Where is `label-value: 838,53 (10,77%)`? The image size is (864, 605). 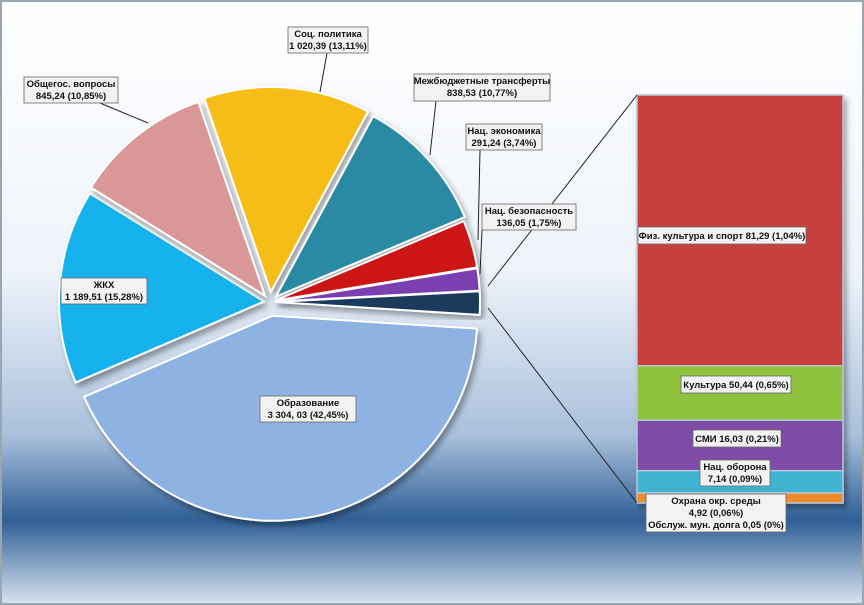 label-value: 838,53 (10,77%) is located at coordinates (482, 93).